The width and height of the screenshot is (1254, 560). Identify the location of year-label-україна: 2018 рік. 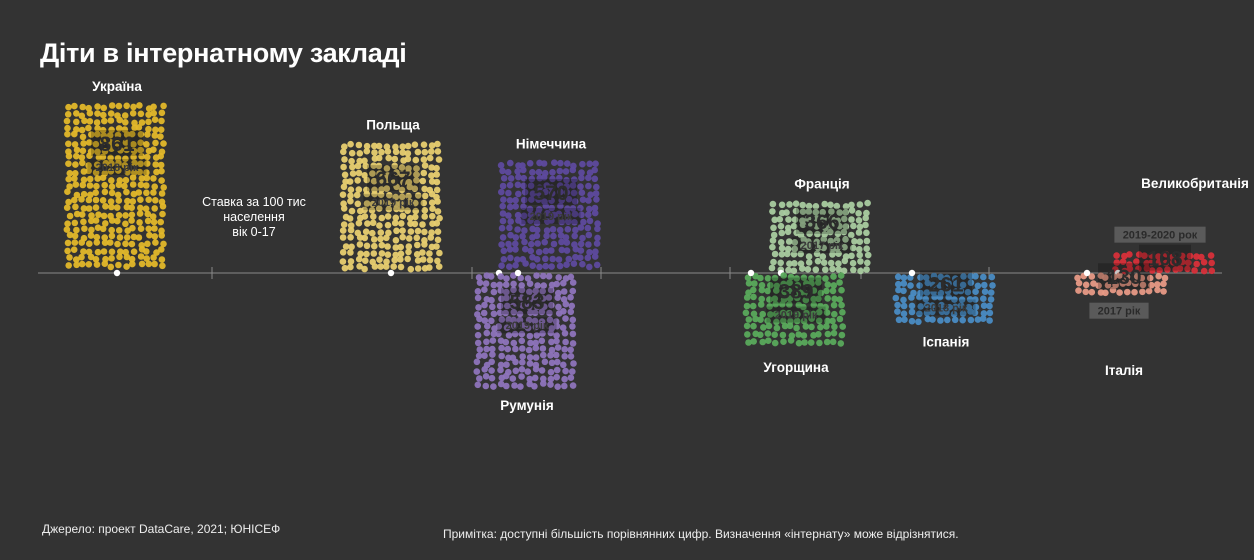
(117, 168).